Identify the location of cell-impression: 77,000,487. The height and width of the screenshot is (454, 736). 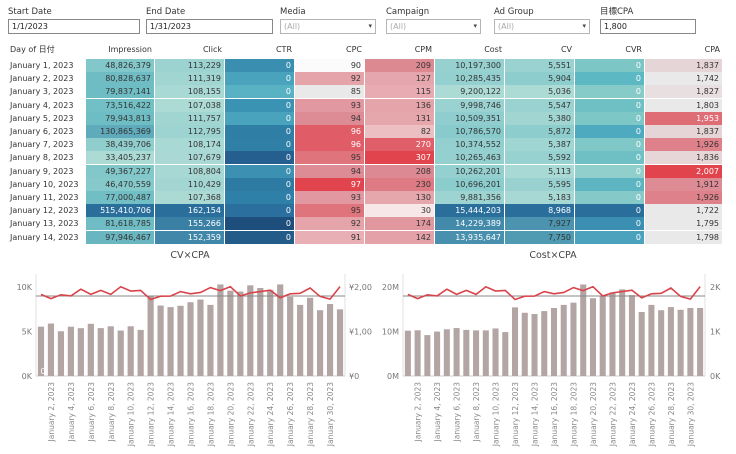
(120, 197).